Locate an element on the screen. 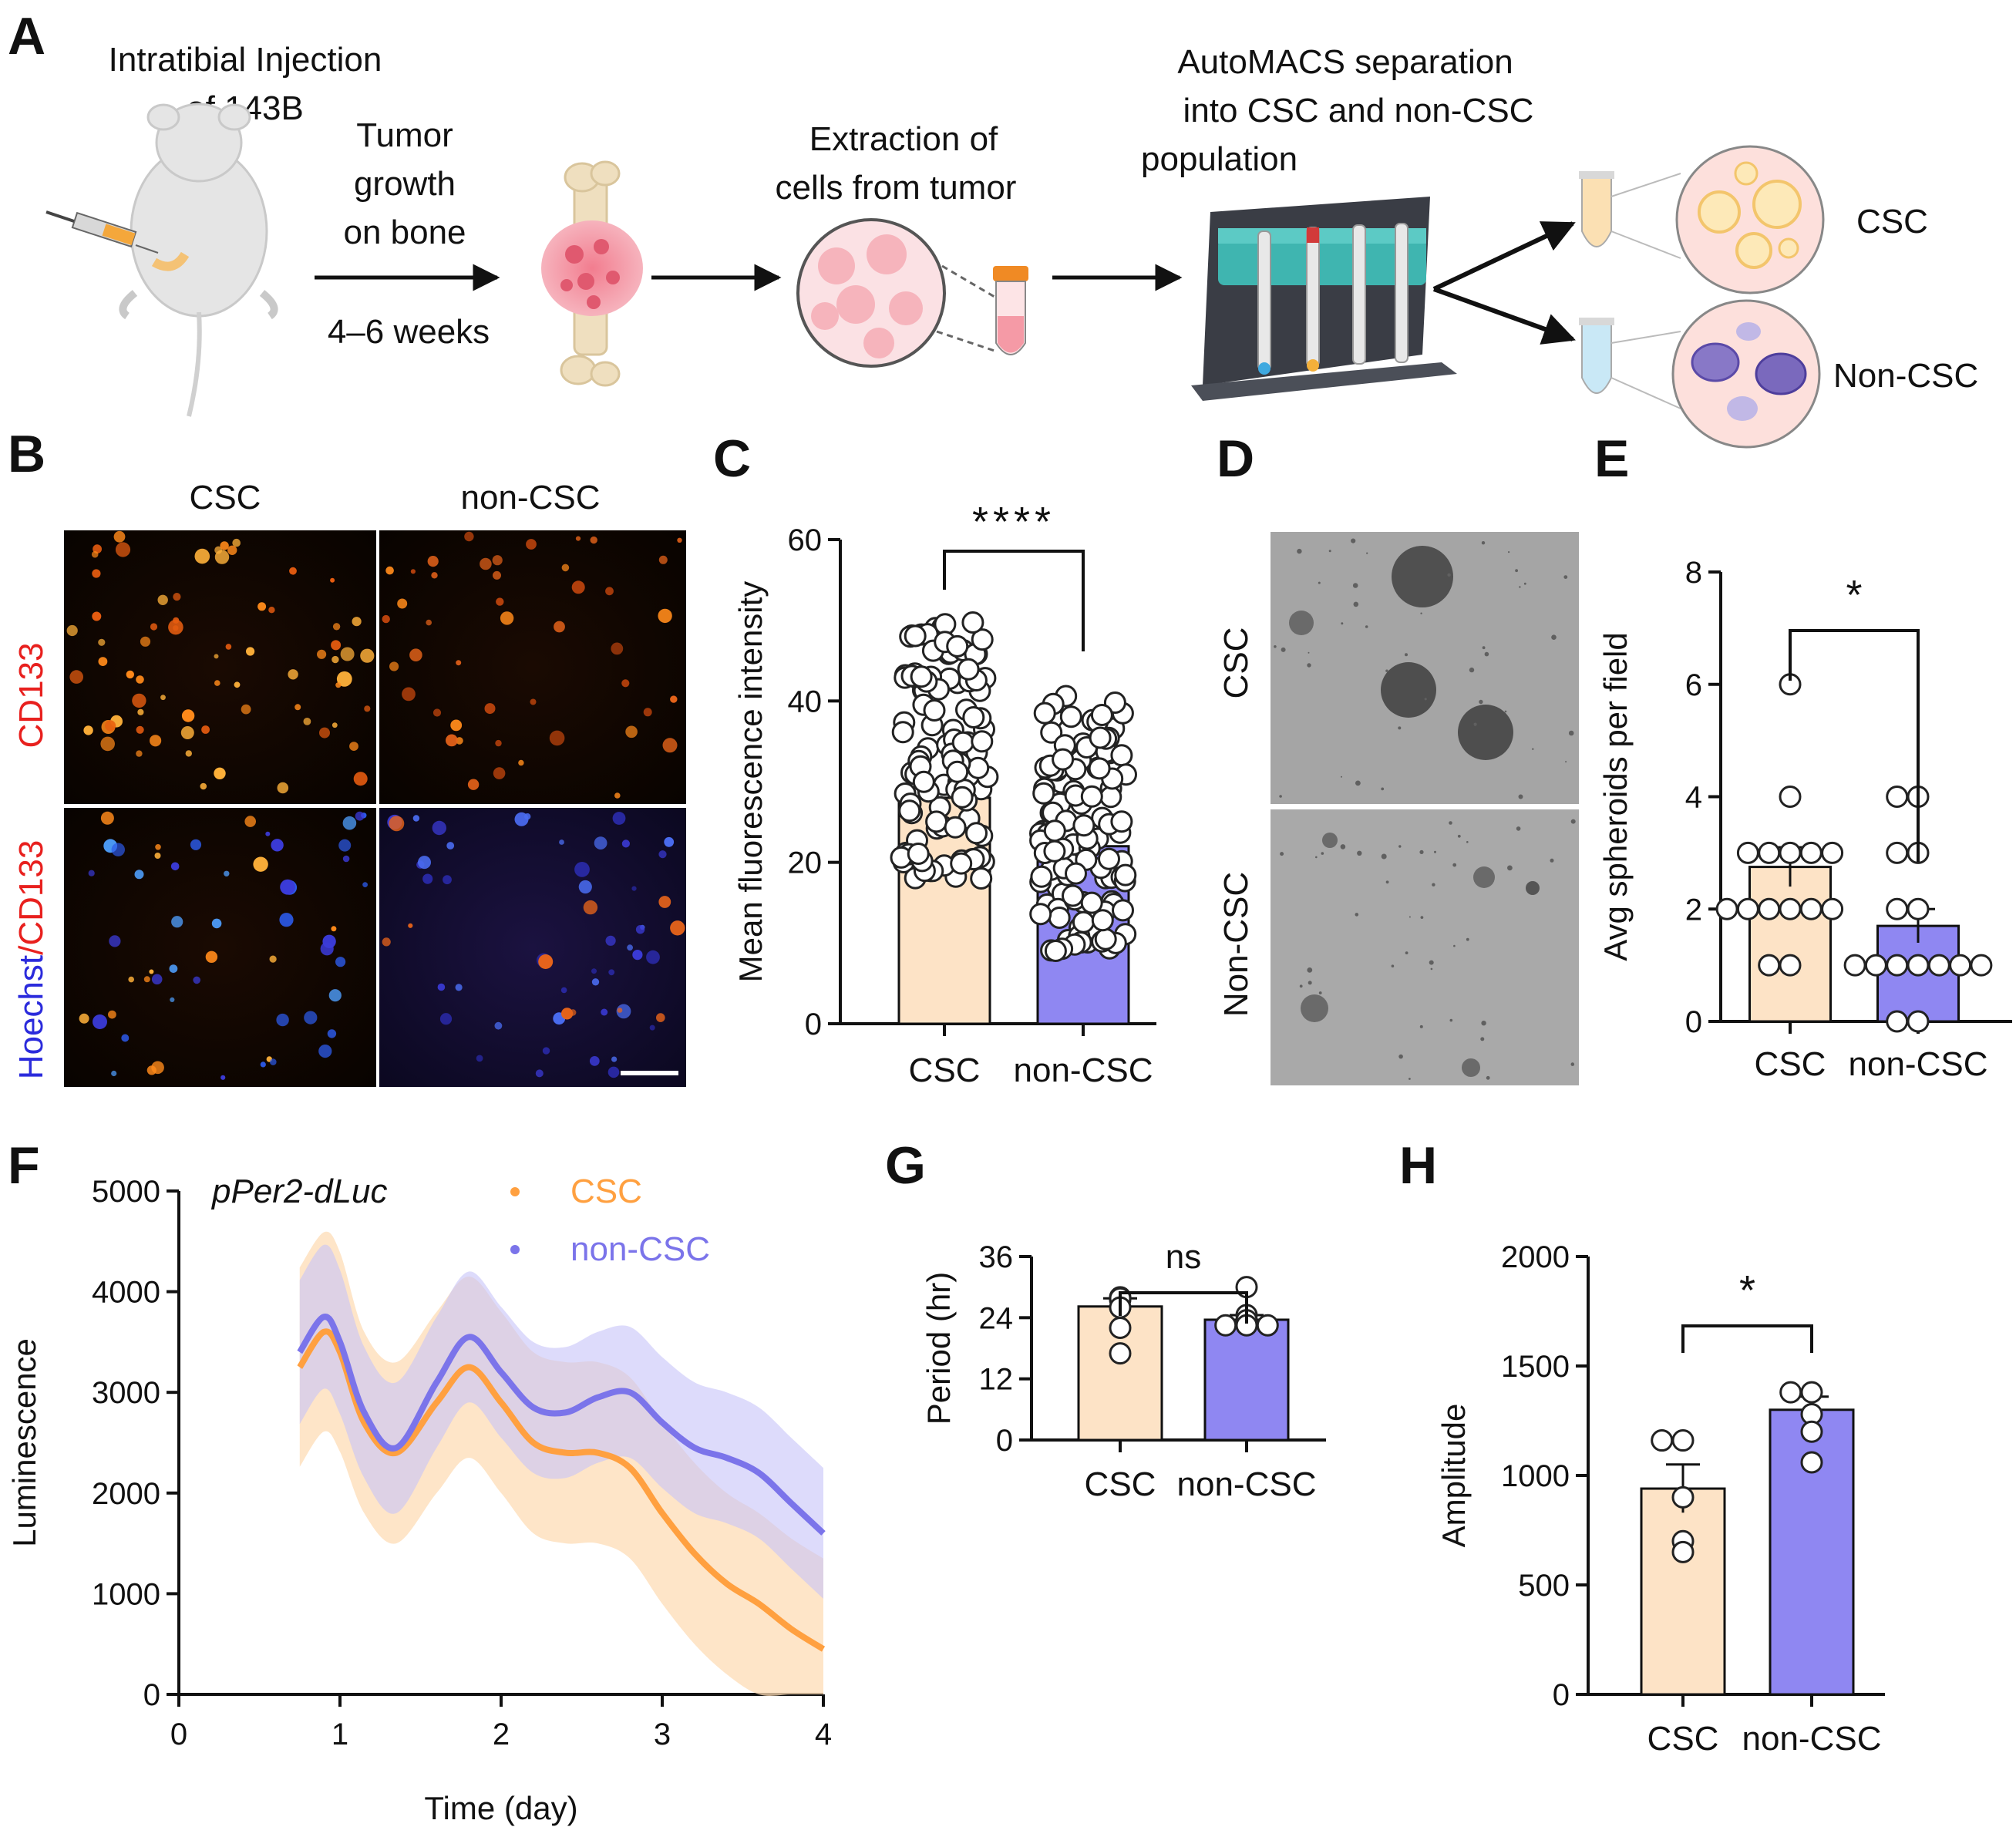  y-tick-label: 12 is located at coordinates (996, 1380).